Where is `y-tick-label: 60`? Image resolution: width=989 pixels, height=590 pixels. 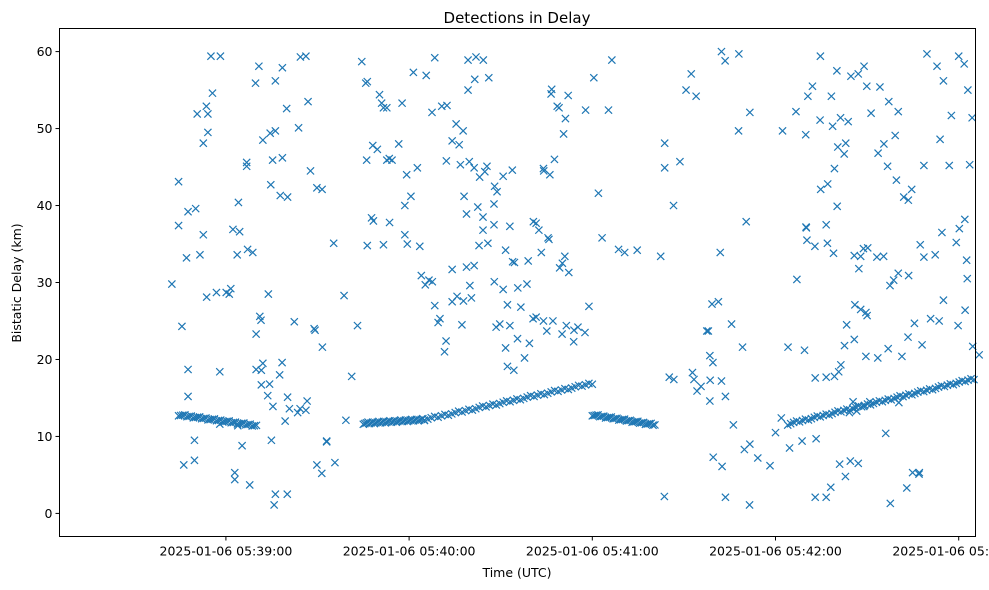 y-tick-label: 60 is located at coordinates (45, 51).